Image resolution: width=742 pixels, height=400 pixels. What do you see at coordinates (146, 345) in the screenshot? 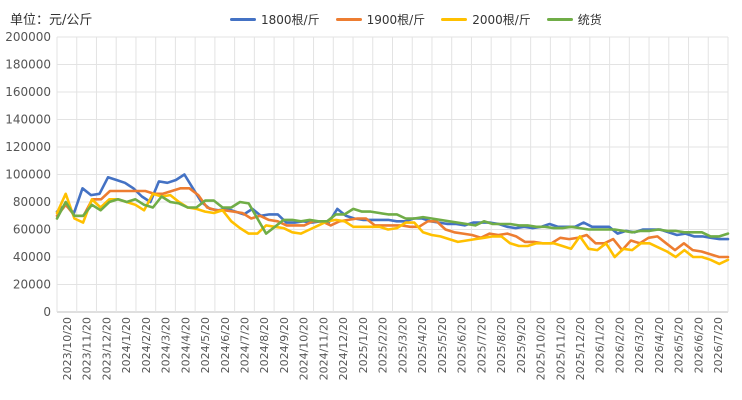
I see `x-tick-label: 2024/2/20` at bounding box center [146, 345].